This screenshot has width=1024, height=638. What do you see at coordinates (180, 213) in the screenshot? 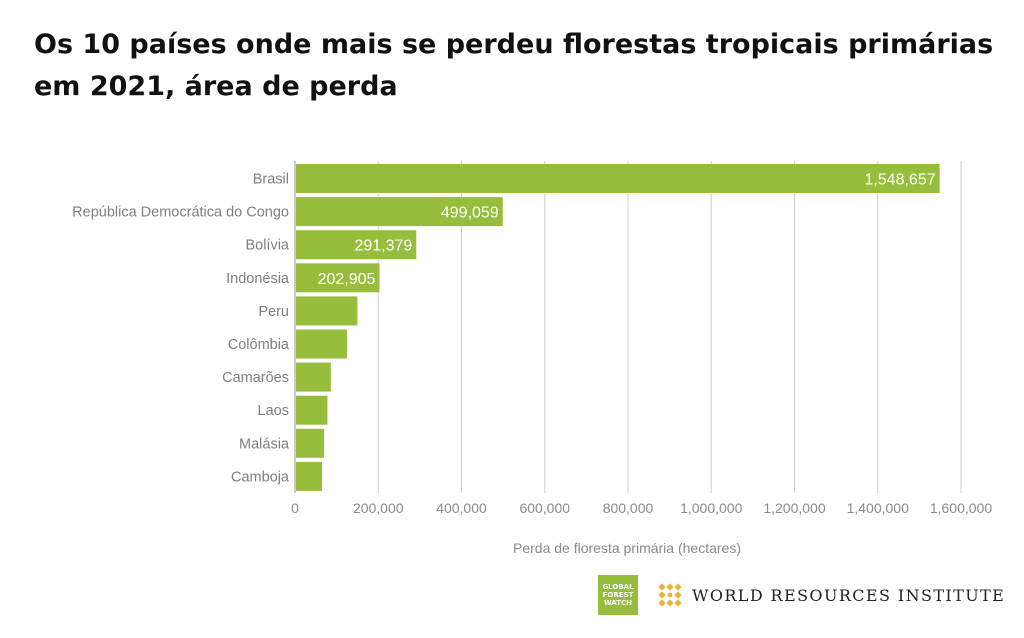
I see `category-label: República Democrática do Congo` at bounding box center [180, 213].